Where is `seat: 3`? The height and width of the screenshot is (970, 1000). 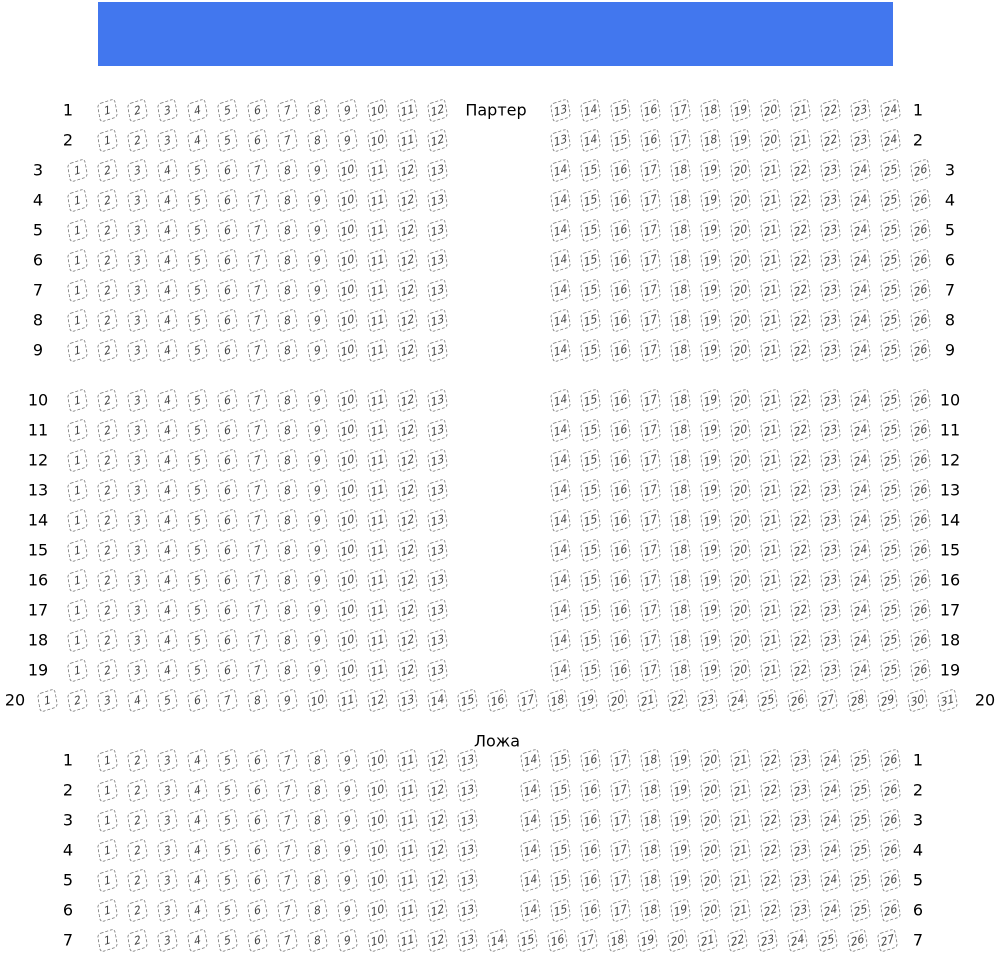 seat: 3 is located at coordinates (167, 790).